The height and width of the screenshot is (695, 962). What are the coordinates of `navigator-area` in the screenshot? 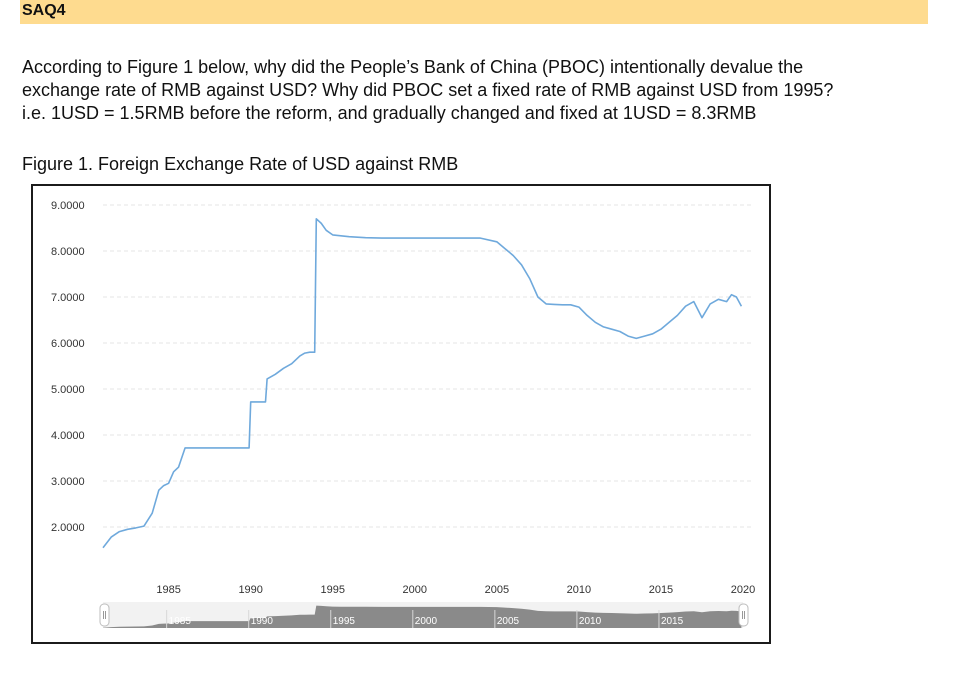 It's located at (422, 616).